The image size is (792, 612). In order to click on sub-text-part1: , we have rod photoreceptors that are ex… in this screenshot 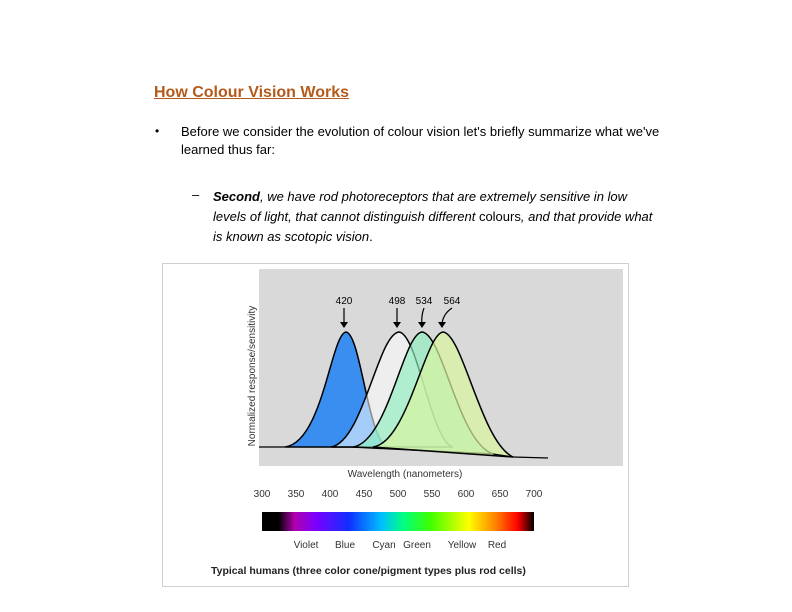, I will do `click(420, 206)`.